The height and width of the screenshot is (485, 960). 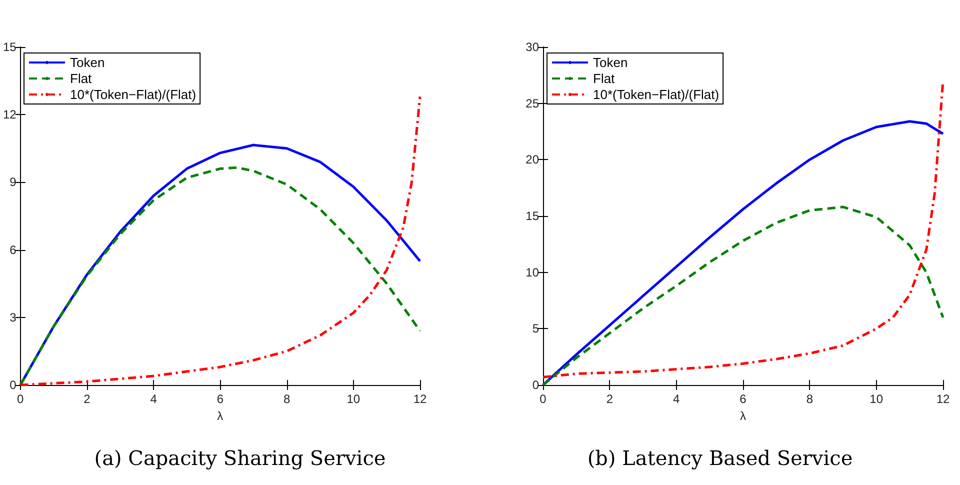 I want to click on y-tick-label: 20, so click(x=533, y=159).